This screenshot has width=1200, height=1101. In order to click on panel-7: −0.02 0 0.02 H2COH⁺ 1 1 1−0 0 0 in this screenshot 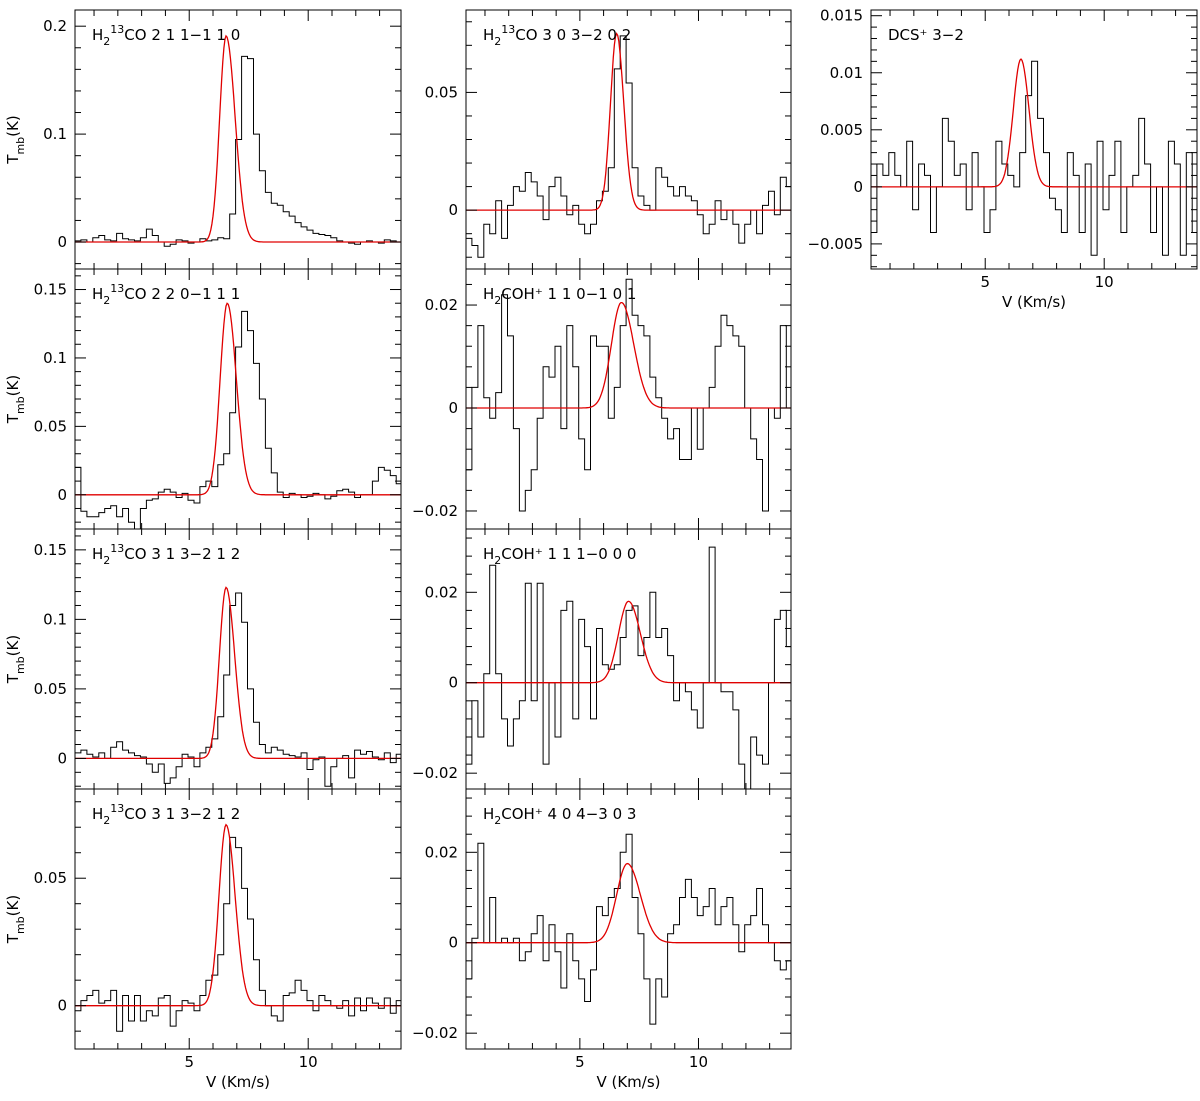, I will do `click(602, 659)`.